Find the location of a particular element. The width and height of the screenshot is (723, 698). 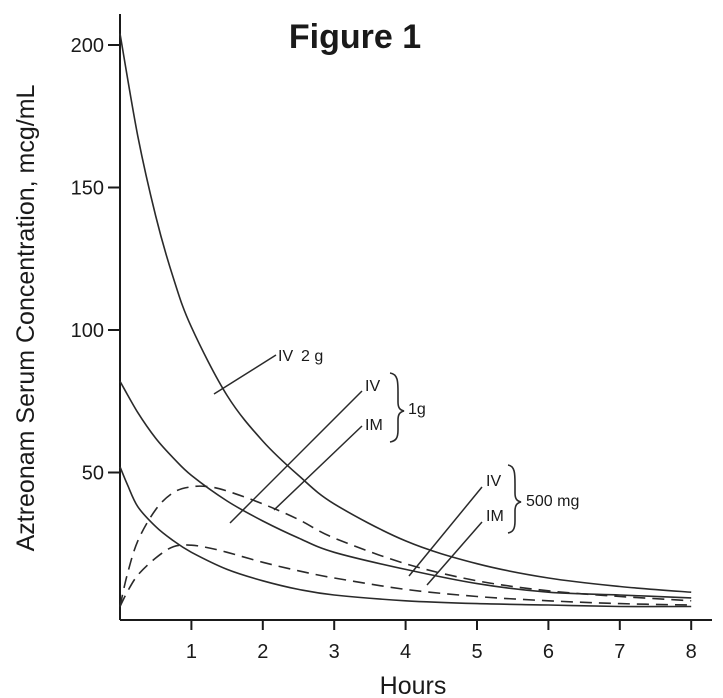

annotation-1g: IV IM 1g is located at coordinates (327, 448).